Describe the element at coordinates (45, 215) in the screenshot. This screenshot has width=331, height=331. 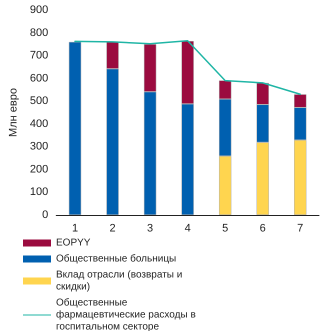
I see `y-tick-label: 0` at that location.